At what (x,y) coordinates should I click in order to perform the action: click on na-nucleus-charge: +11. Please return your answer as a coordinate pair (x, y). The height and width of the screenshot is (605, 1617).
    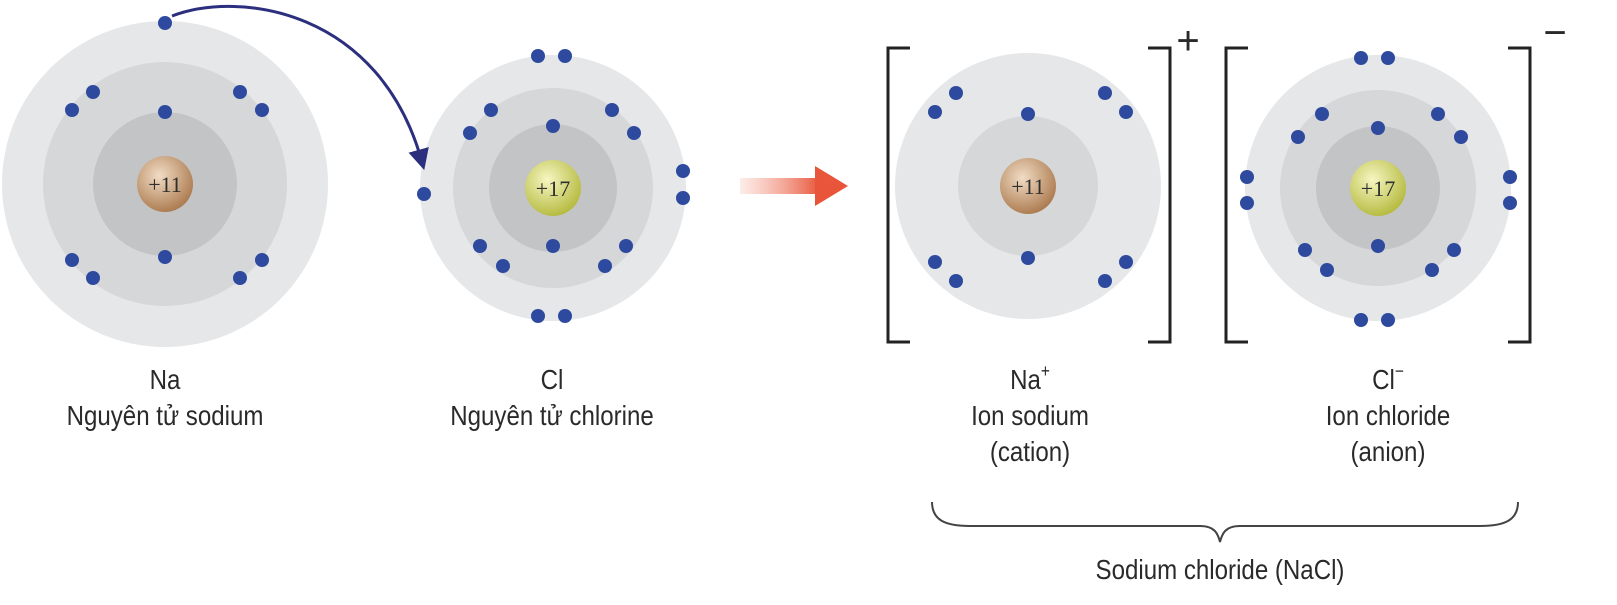
    Looking at the image, I should click on (165, 184).